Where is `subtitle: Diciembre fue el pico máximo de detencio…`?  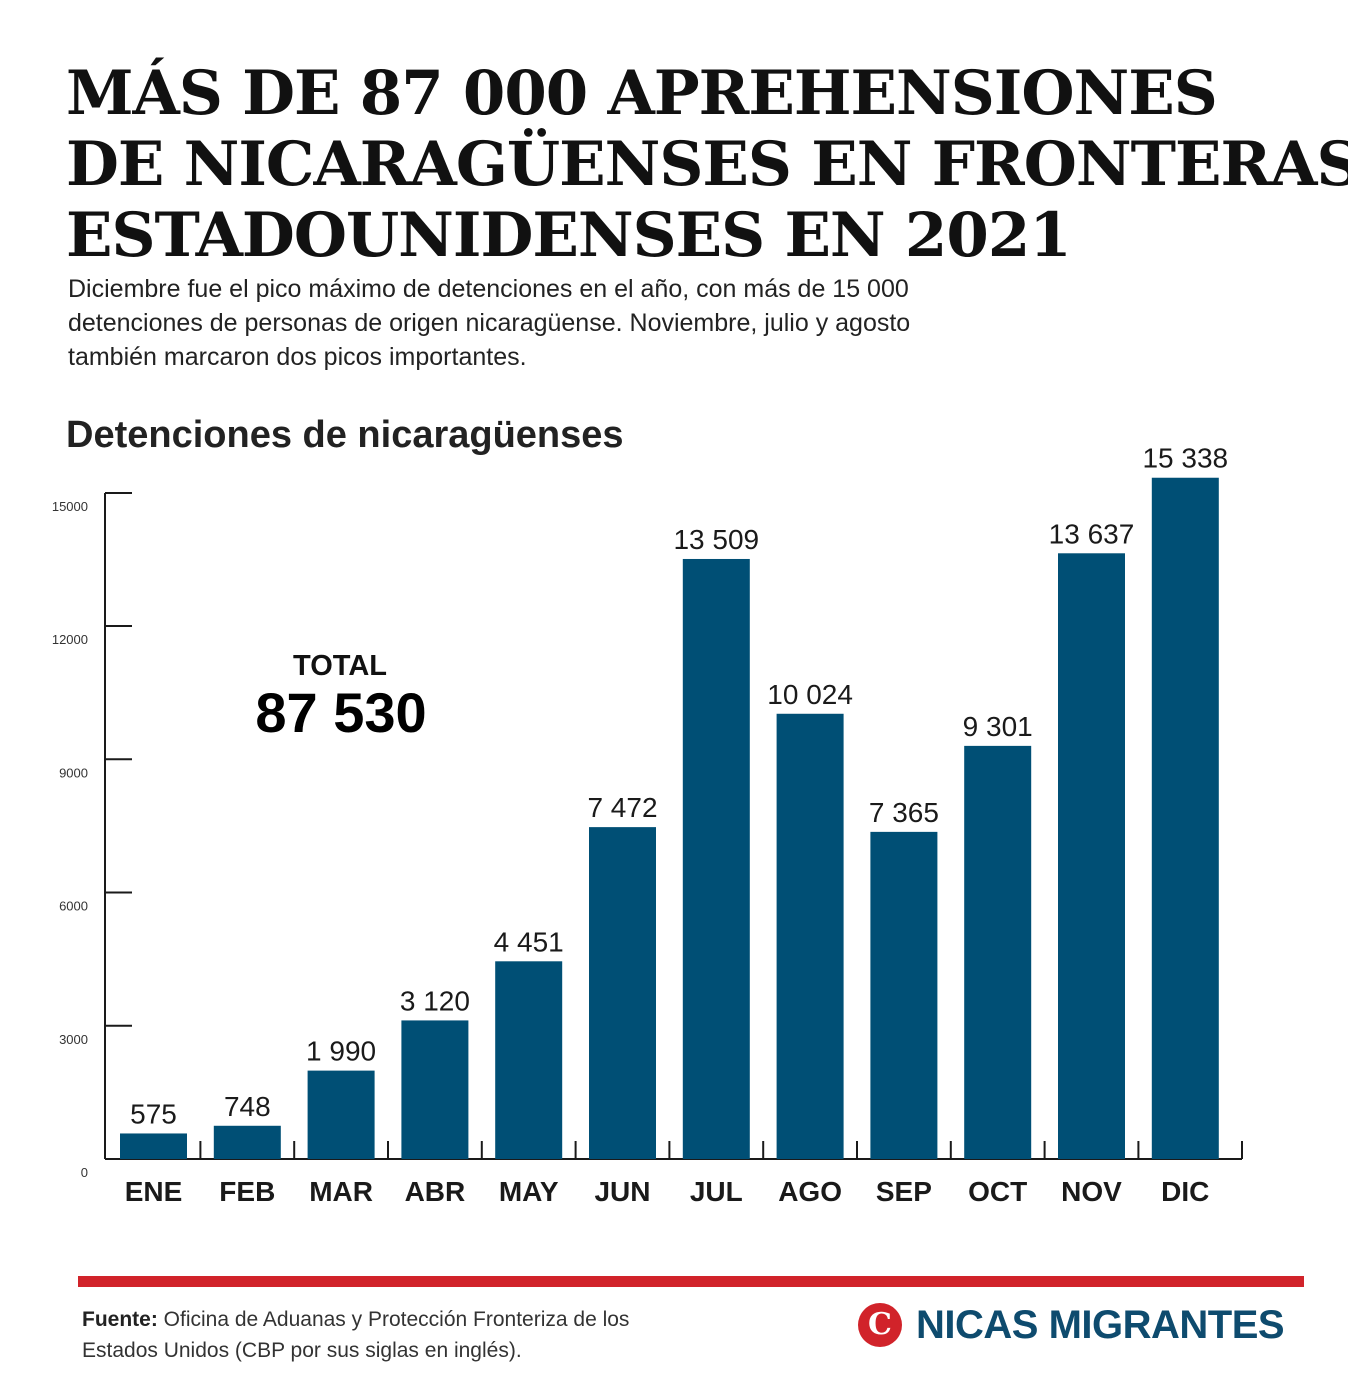 subtitle: Diciembre fue el pico máximo de detencio… is located at coordinates (518, 323).